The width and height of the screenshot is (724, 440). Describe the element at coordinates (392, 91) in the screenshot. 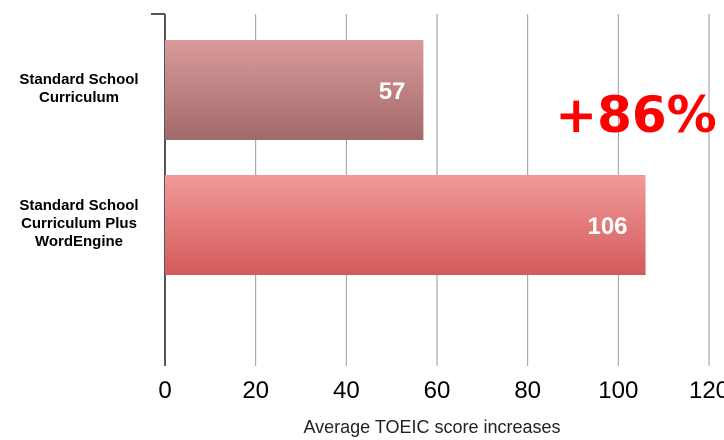

I see `bar-value-label-1: 57` at that location.